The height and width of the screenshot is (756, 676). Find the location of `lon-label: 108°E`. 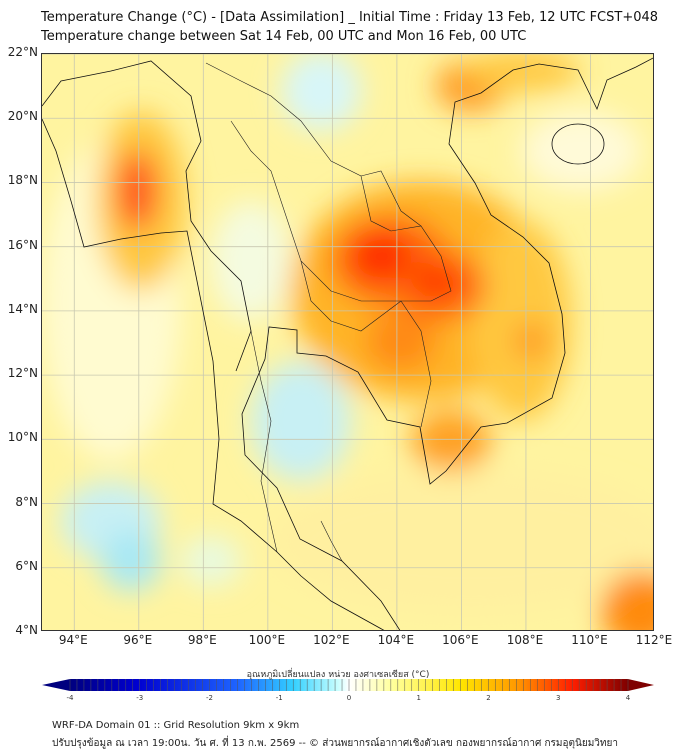

lon-label: 108°E is located at coordinates (525, 640).